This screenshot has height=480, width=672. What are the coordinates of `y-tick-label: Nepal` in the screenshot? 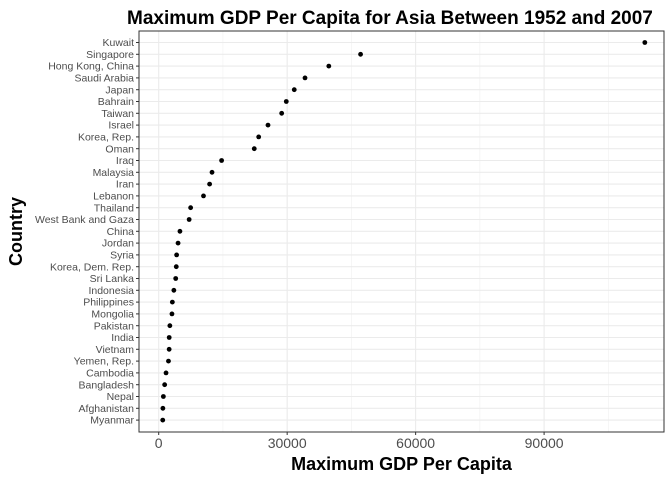 It's located at (120, 397).